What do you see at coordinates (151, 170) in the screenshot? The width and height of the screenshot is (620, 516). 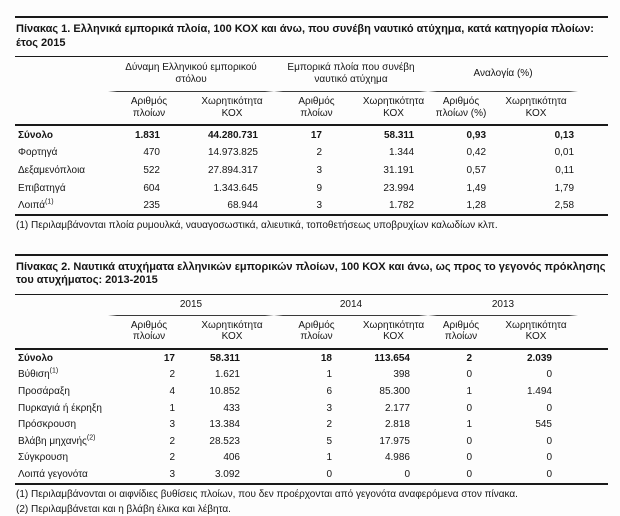 I see `value-cell: 522` at bounding box center [151, 170].